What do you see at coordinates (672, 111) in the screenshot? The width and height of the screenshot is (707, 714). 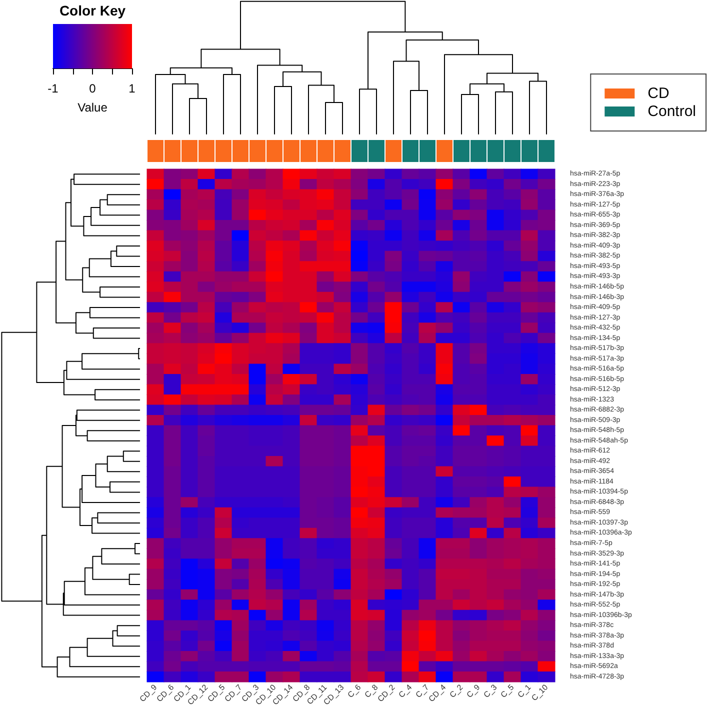 I see `legend-label: Control` at bounding box center [672, 111].